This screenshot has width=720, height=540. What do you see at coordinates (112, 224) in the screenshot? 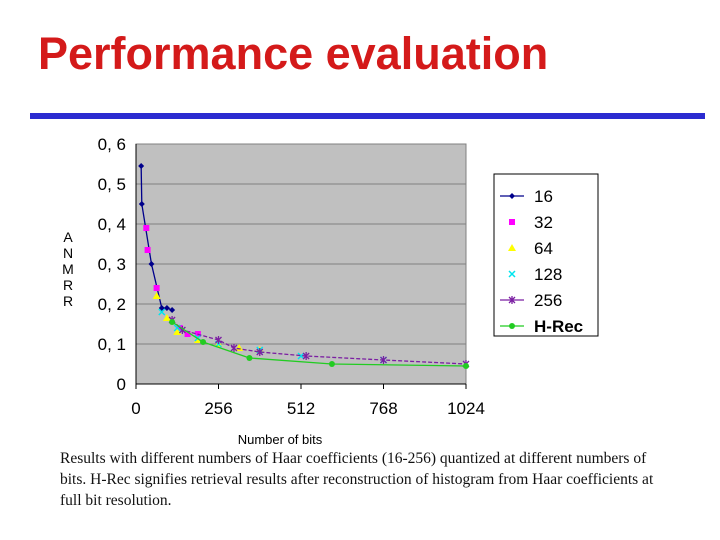
I see `y-tick-label: 0, 4` at bounding box center [112, 224].